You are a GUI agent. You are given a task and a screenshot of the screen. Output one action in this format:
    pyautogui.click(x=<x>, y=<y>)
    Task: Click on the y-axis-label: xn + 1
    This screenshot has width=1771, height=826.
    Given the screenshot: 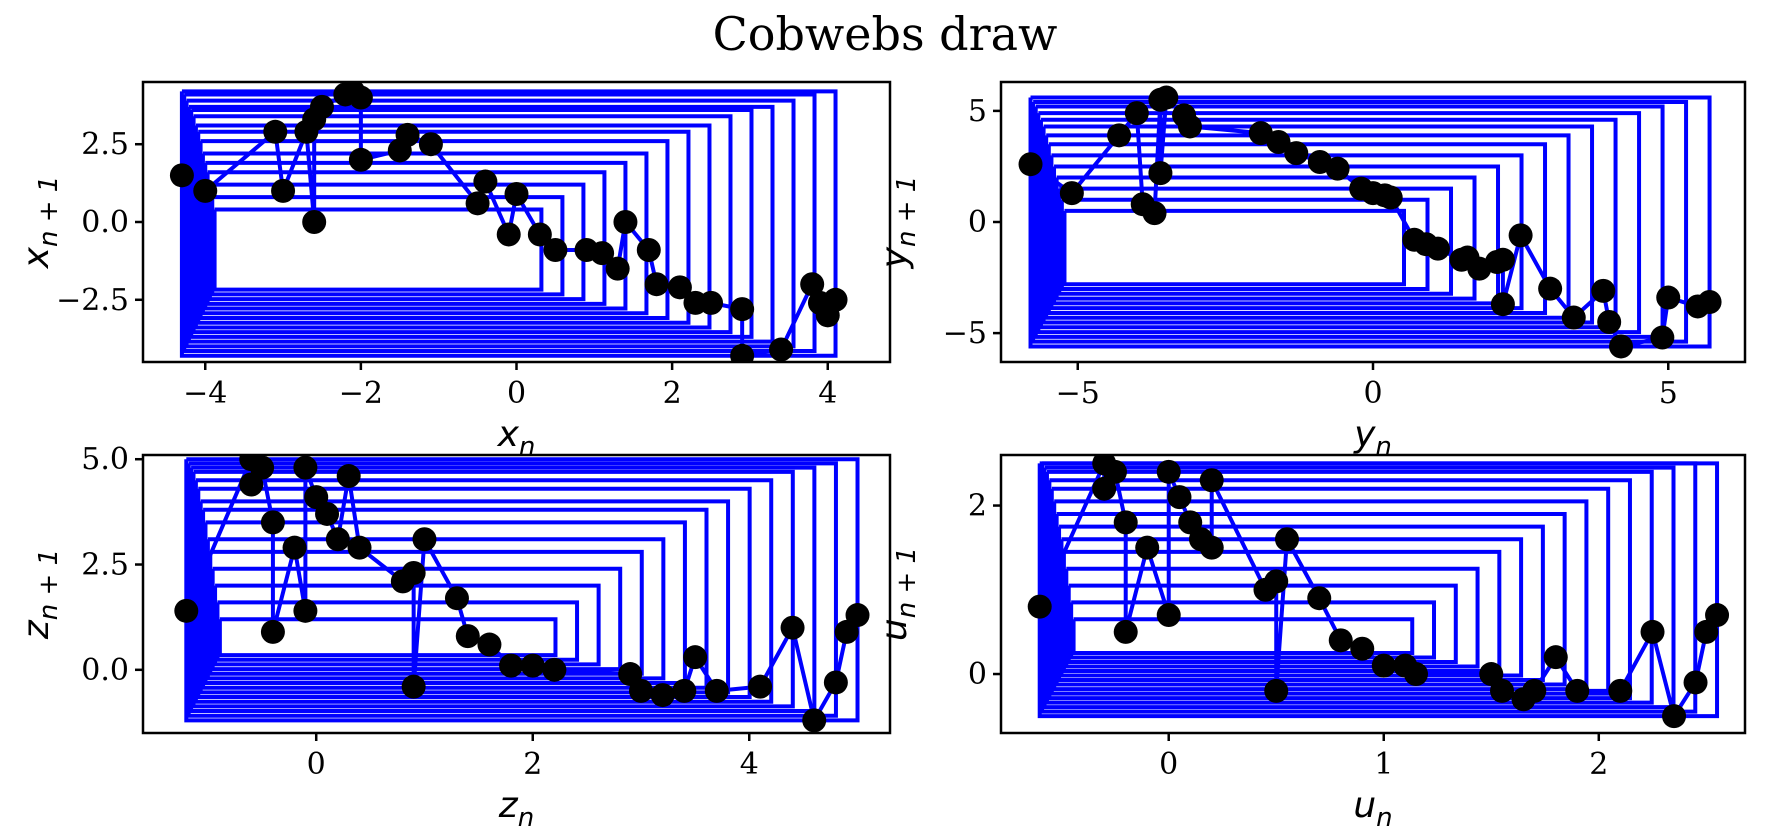 What is the action you would take?
    pyautogui.click(x=40, y=223)
    